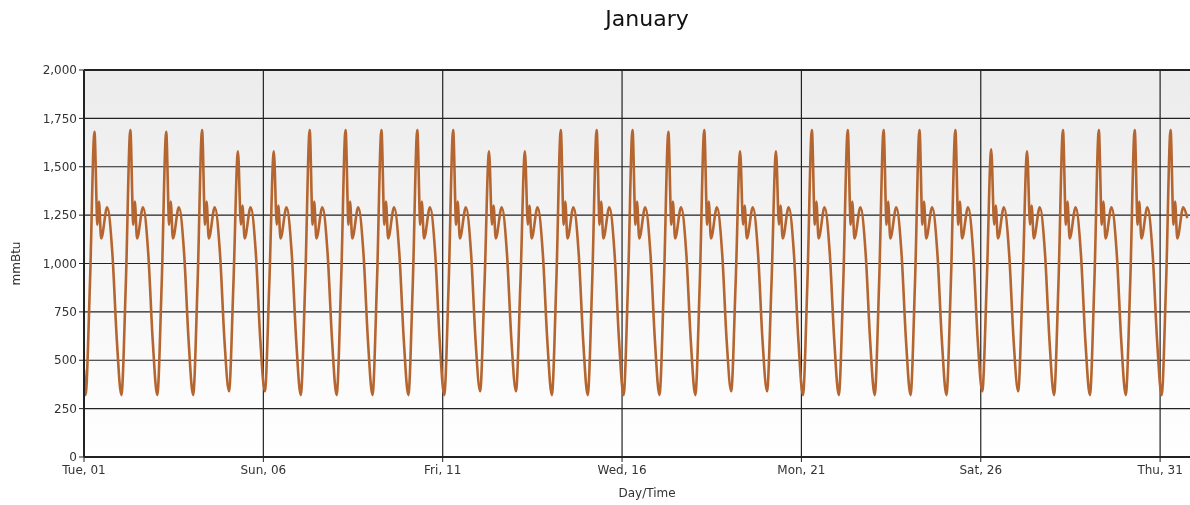  I want to click on y-axis-title: mmBtu, so click(16, 263).